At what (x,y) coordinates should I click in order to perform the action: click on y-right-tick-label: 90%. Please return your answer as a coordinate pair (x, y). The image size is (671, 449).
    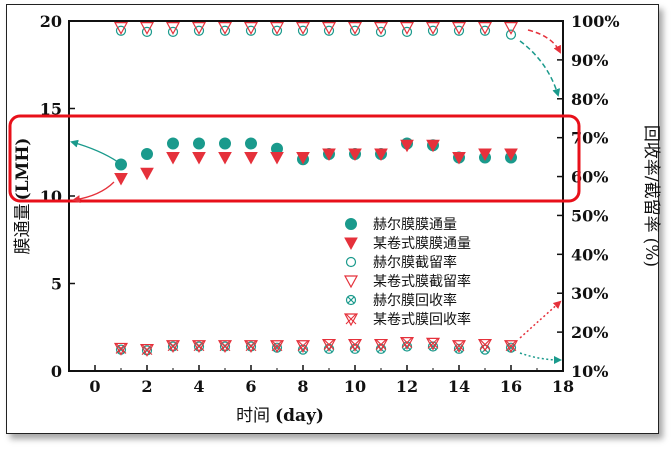
    Looking at the image, I should click on (589, 60).